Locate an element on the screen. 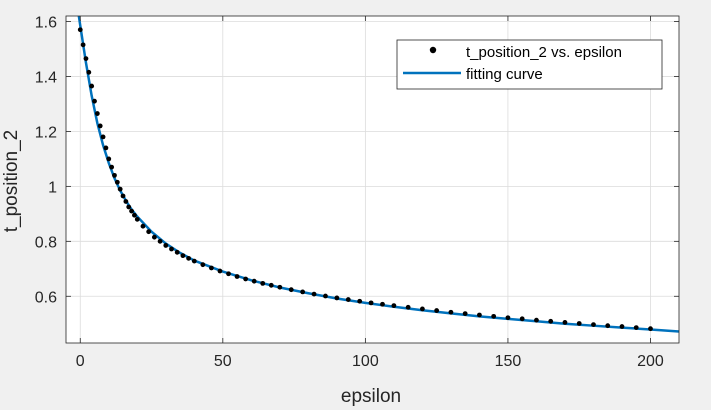  y-tick-label: 1.2 is located at coordinates (46, 132).